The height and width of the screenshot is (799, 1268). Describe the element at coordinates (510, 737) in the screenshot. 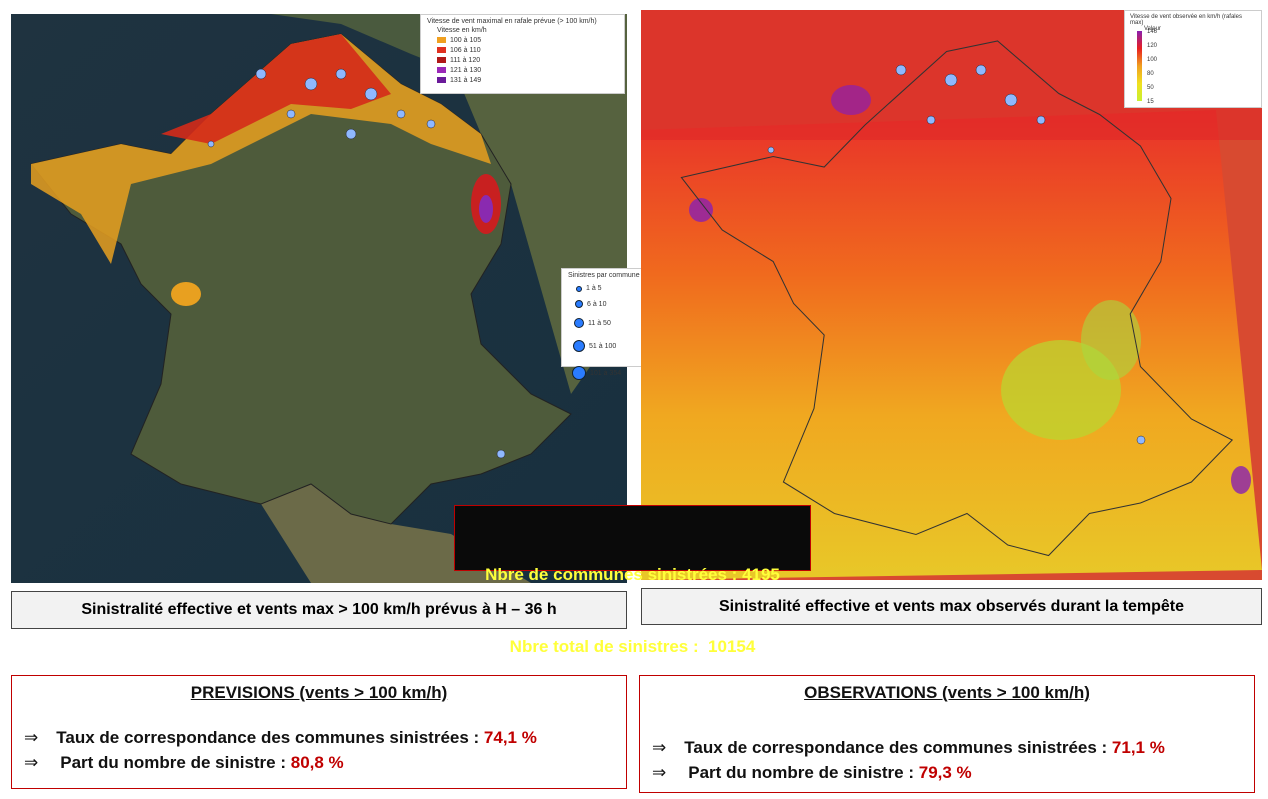

I see `stat-value: 74,1 %` at that location.